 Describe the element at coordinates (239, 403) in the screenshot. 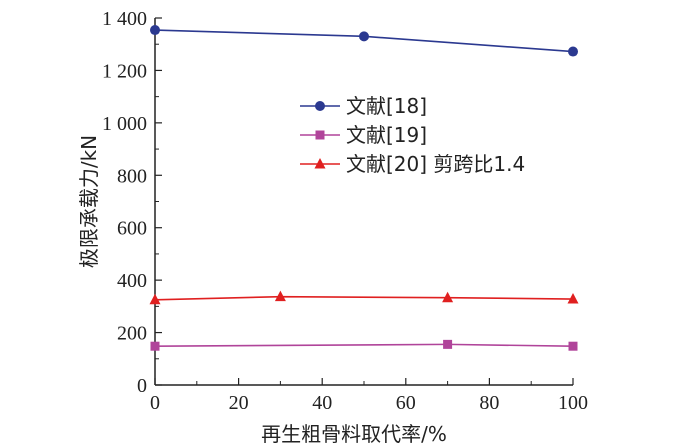

I see `x-tick-label: 20` at that location.